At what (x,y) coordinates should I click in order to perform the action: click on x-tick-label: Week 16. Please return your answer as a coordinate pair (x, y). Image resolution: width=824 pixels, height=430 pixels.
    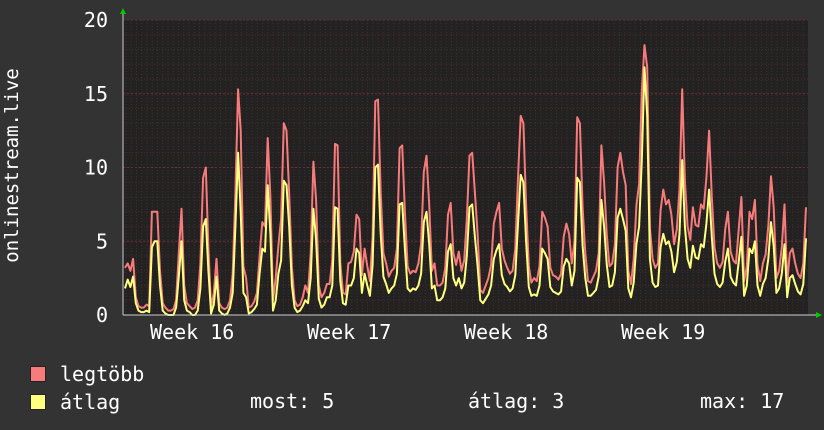
    Looking at the image, I should click on (192, 332).